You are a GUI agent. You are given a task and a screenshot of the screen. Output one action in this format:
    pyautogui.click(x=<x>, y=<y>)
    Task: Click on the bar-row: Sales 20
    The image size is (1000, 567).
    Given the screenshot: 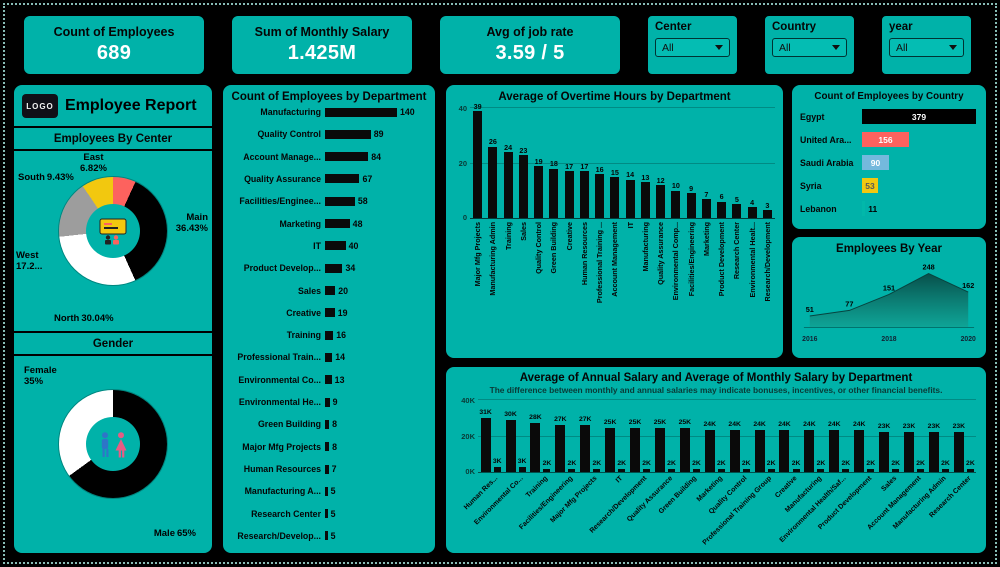 What is the action you would take?
    pyautogui.click(x=329, y=291)
    